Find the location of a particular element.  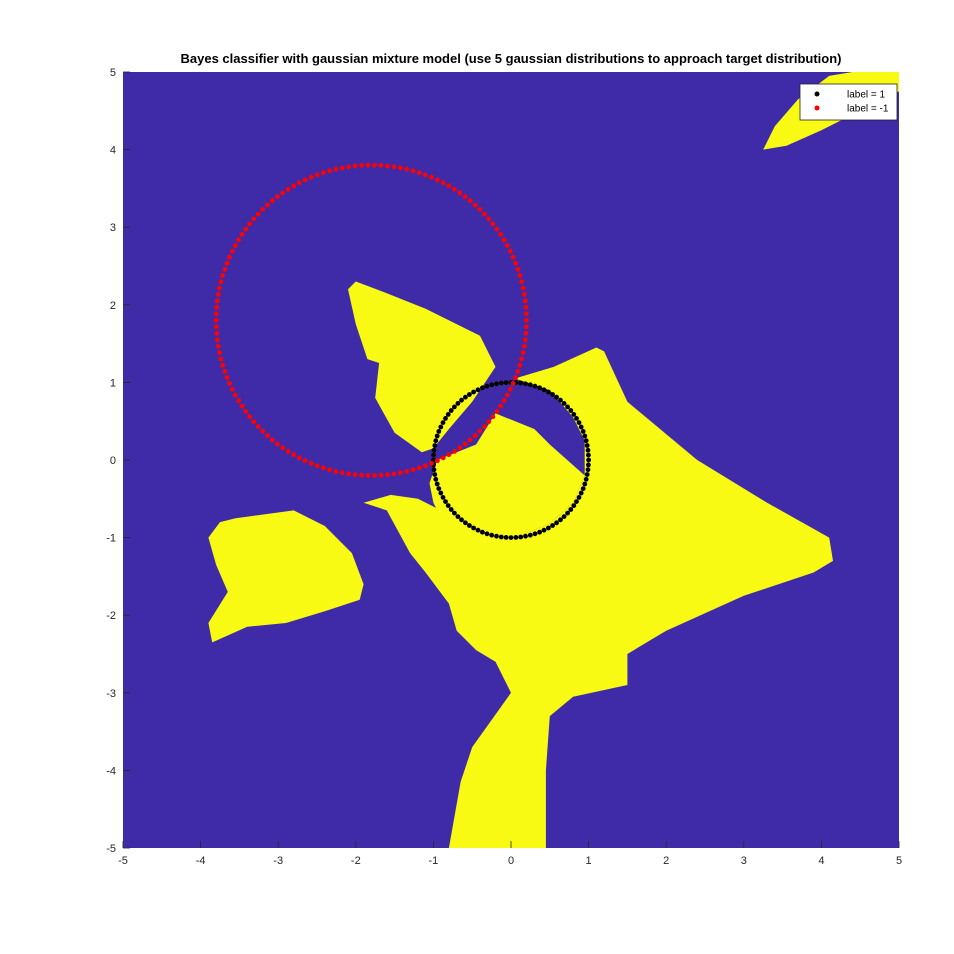

x-tick-label: -4 is located at coordinates (201, 861).